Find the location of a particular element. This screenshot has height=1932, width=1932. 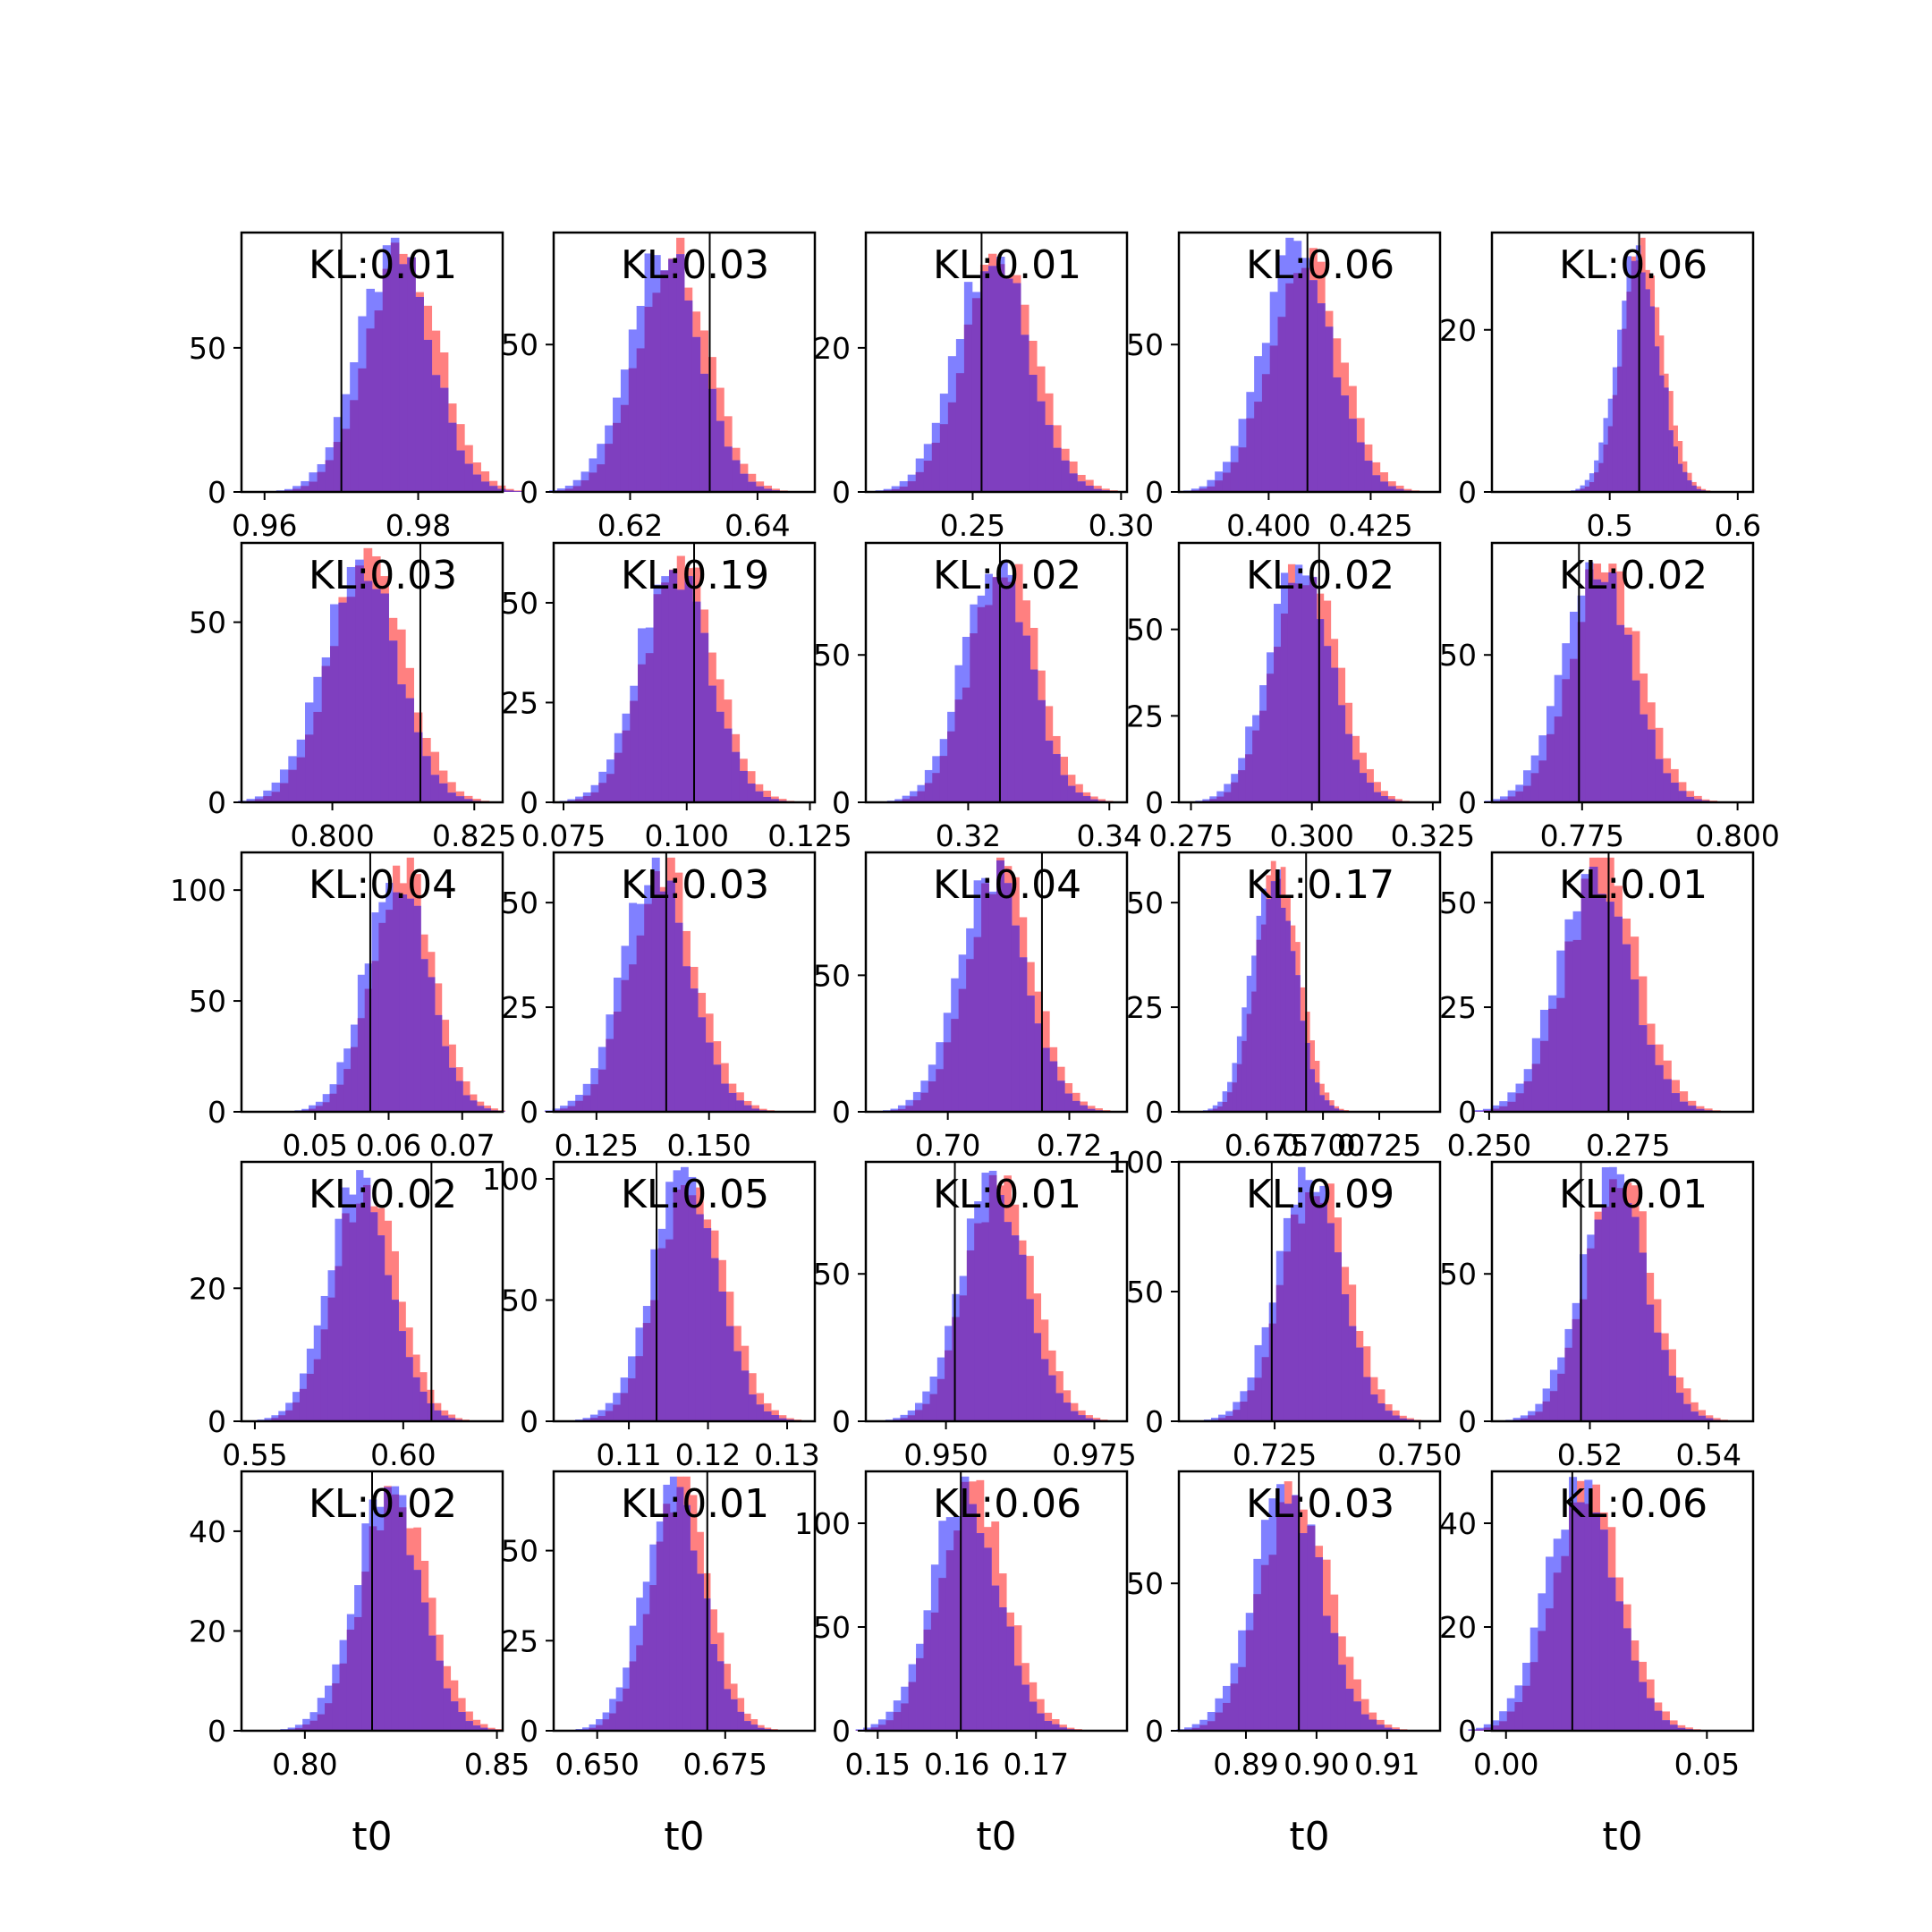

subplot-16: 0.55 0.60 0 20 KL:0.02 is located at coordinates (346, 1316).